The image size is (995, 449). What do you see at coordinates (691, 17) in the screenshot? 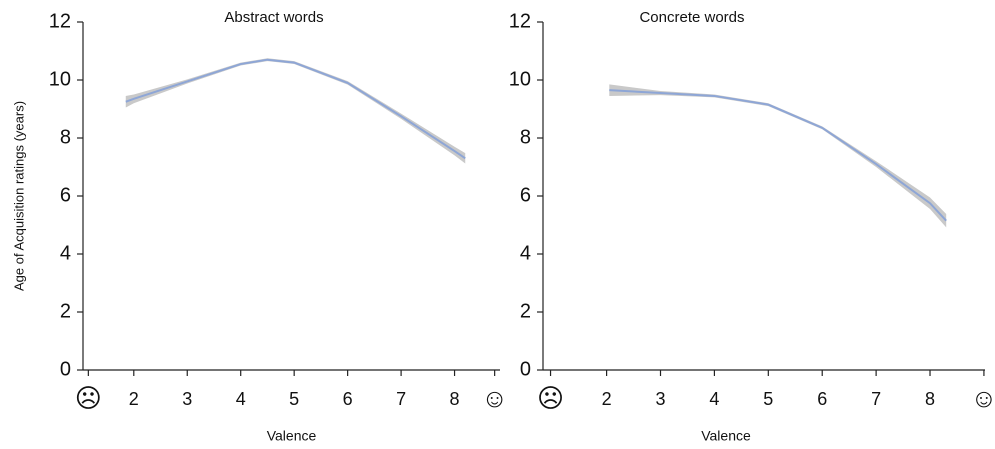
I see `chart-title: Concrete words` at bounding box center [691, 17].